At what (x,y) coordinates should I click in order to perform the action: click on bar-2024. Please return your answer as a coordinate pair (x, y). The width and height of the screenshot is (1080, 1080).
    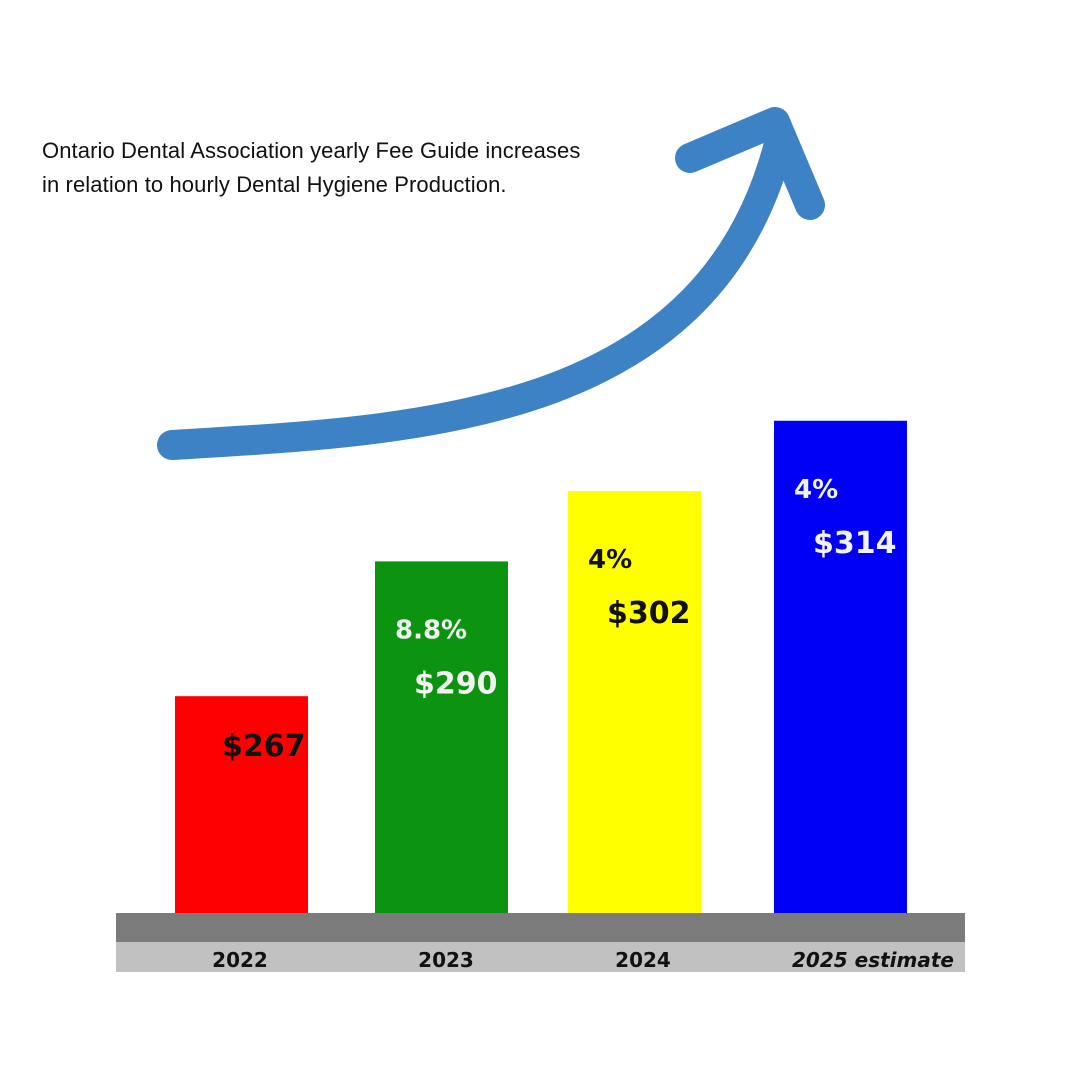
    Looking at the image, I should click on (634, 702).